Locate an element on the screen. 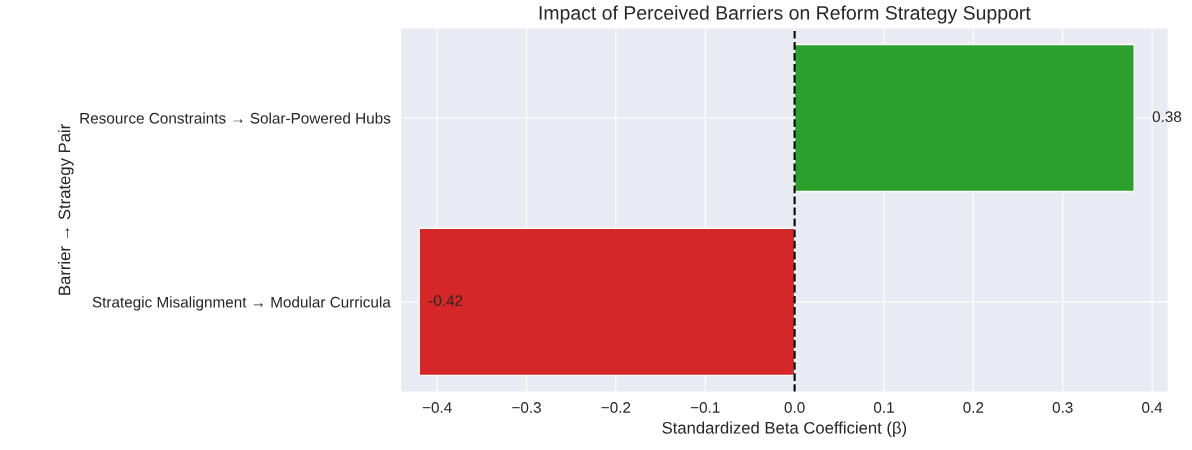 This screenshot has height=450, width=1192. y-tick-label: Strategic Misalignment → Modular Curricula is located at coordinates (241, 303).